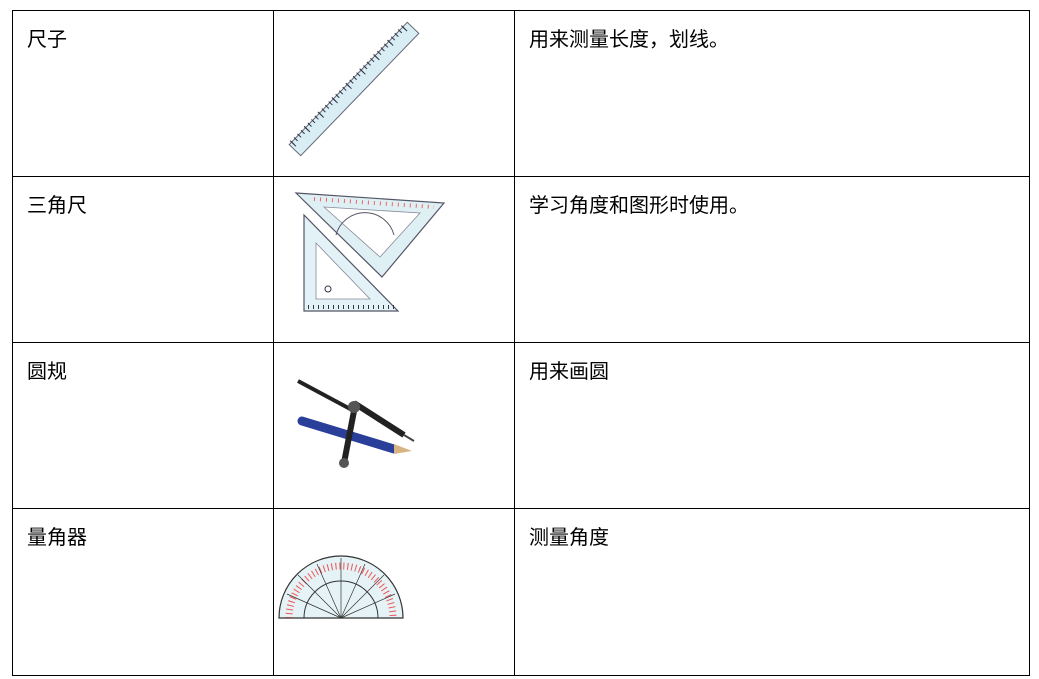  What do you see at coordinates (772, 259) in the screenshot?
I see `tool-use: 学习角度和图形时使用。` at bounding box center [772, 259].